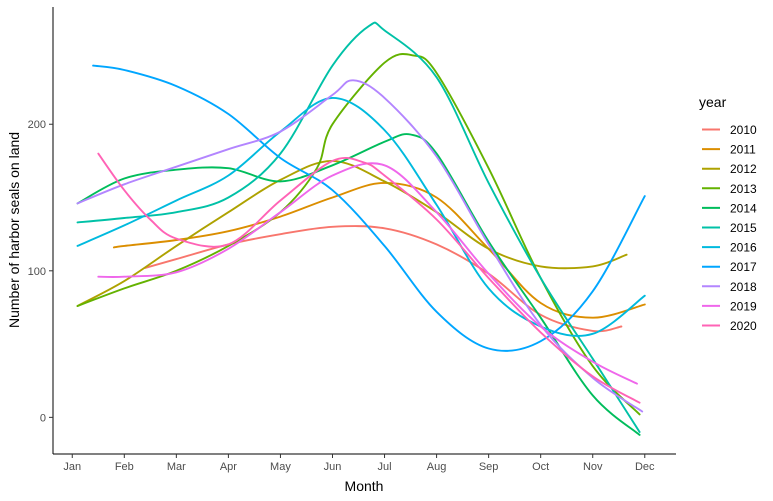 The height and width of the screenshot is (501, 773). I want to click on legend-label-2015: 2015, so click(743, 228).